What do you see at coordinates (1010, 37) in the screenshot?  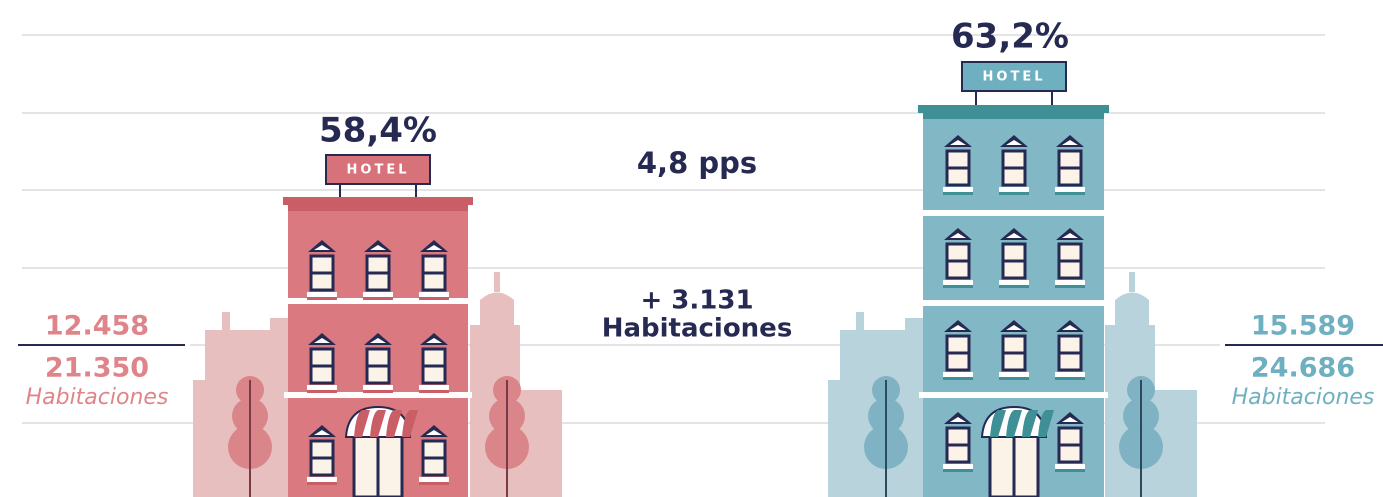 I see `right-percentage: 63,2%` at bounding box center [1010, 37].